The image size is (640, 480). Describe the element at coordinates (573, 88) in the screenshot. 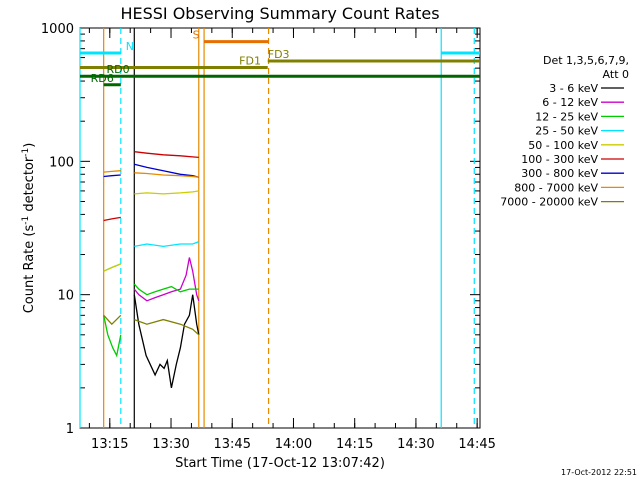

I see `legend-entry-label: 3 - 6 keV` at that location.